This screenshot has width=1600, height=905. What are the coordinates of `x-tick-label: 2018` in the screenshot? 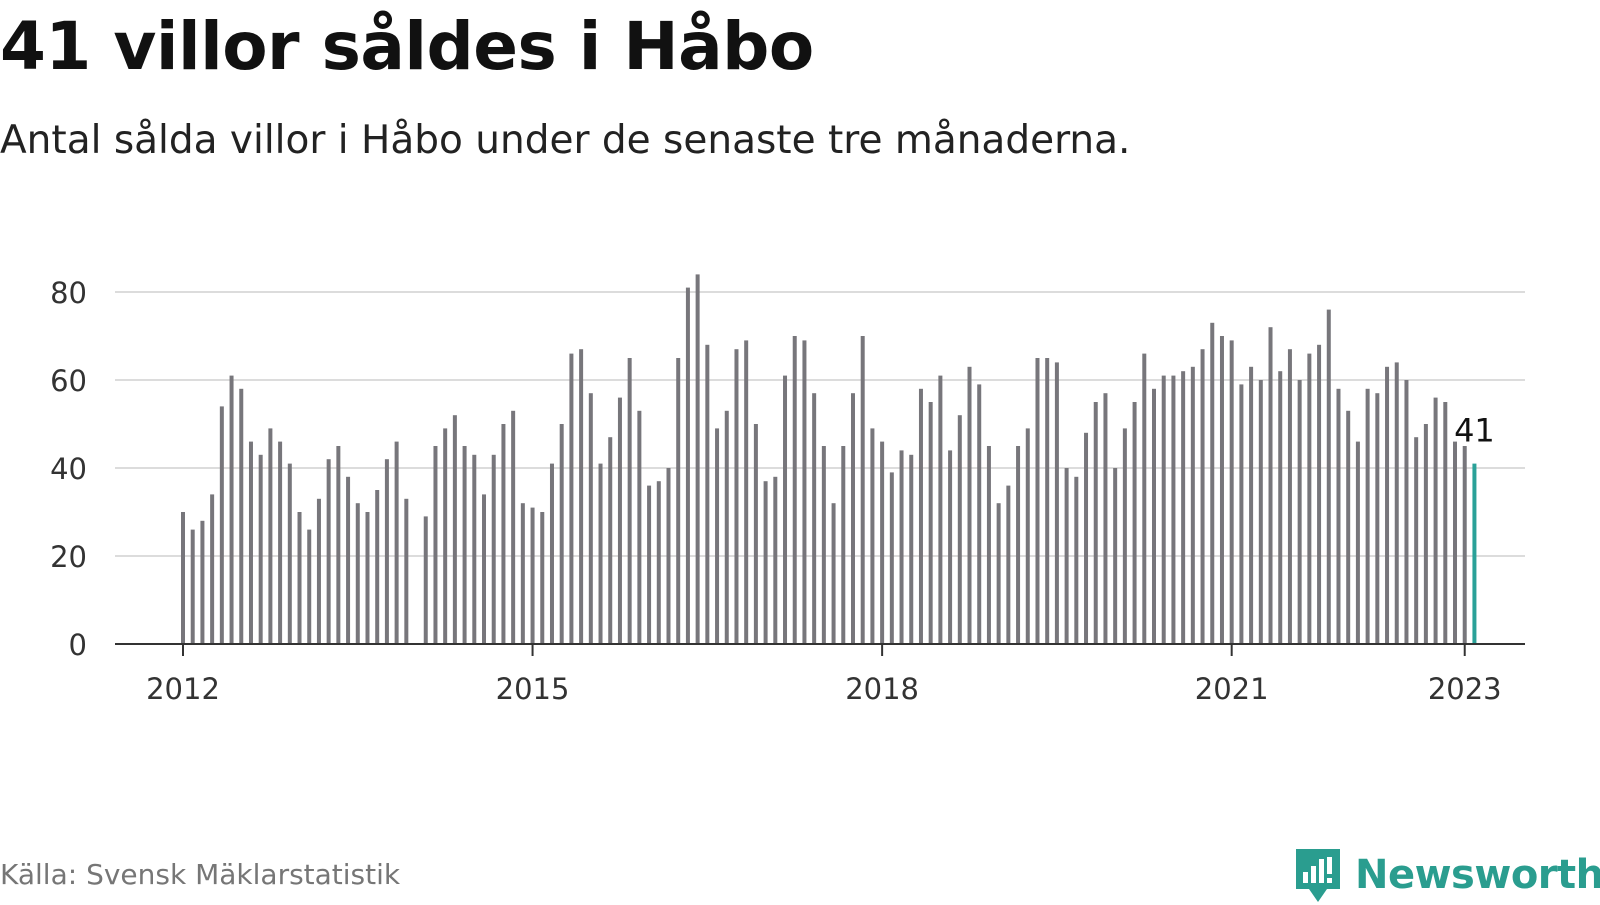 It's located at (882, 689).